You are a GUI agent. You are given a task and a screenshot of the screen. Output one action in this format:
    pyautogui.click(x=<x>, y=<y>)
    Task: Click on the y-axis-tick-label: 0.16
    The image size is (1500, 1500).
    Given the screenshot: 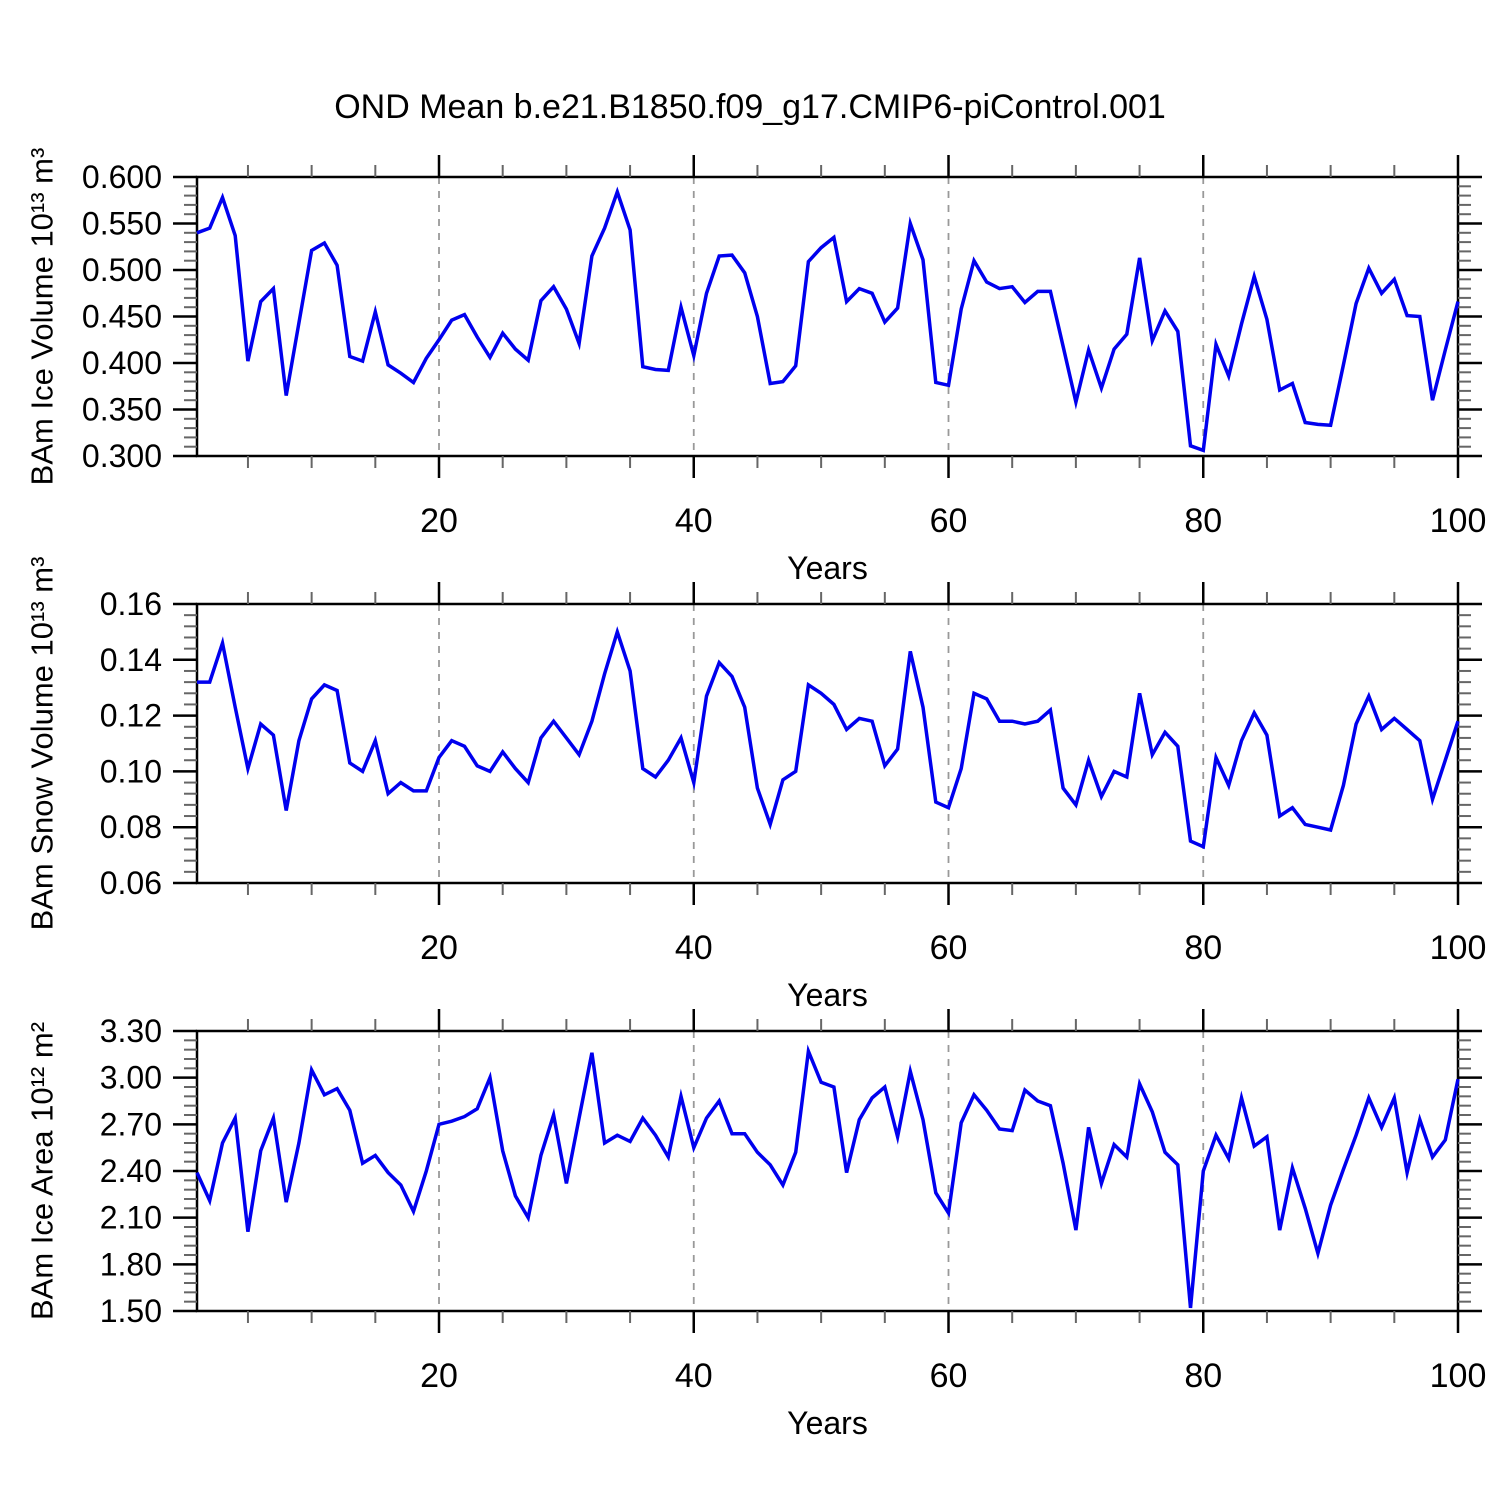 What is the action you would take?
    pyautogui.click(x=131, y=604)
    